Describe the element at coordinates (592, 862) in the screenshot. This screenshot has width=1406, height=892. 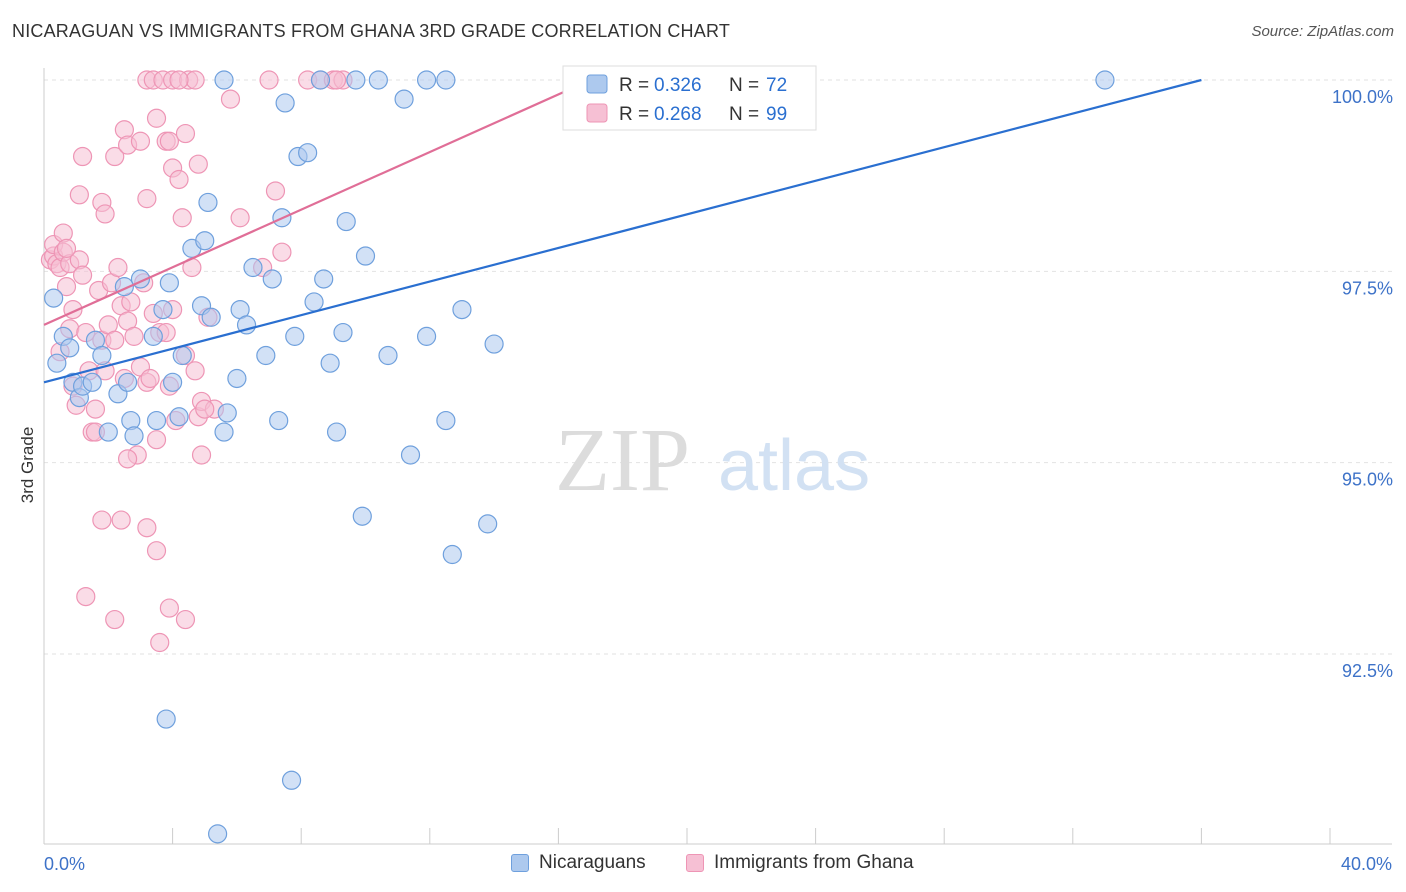
I see `legend-label-nicaraguans: Nicaraguans` at that location.